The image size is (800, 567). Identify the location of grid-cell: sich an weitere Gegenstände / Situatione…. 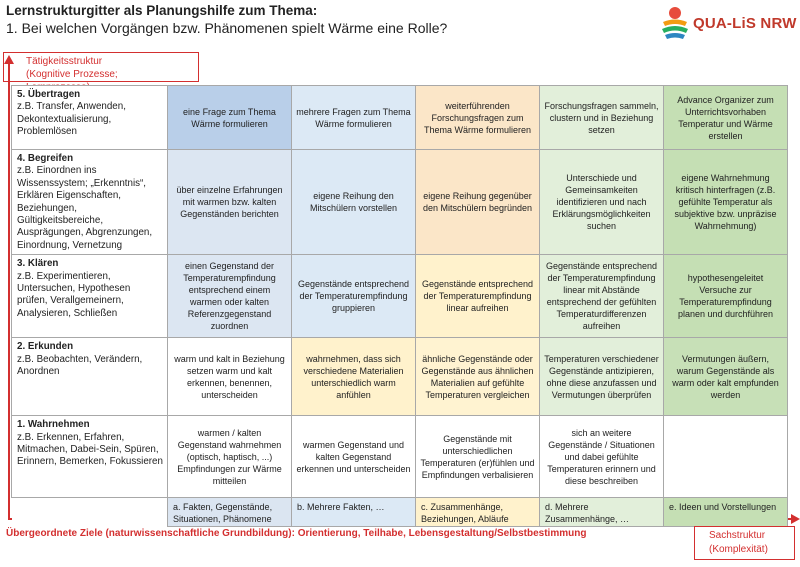
(601, 457).